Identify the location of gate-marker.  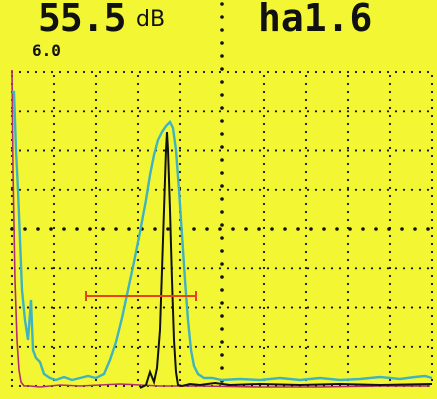
(141, 296).